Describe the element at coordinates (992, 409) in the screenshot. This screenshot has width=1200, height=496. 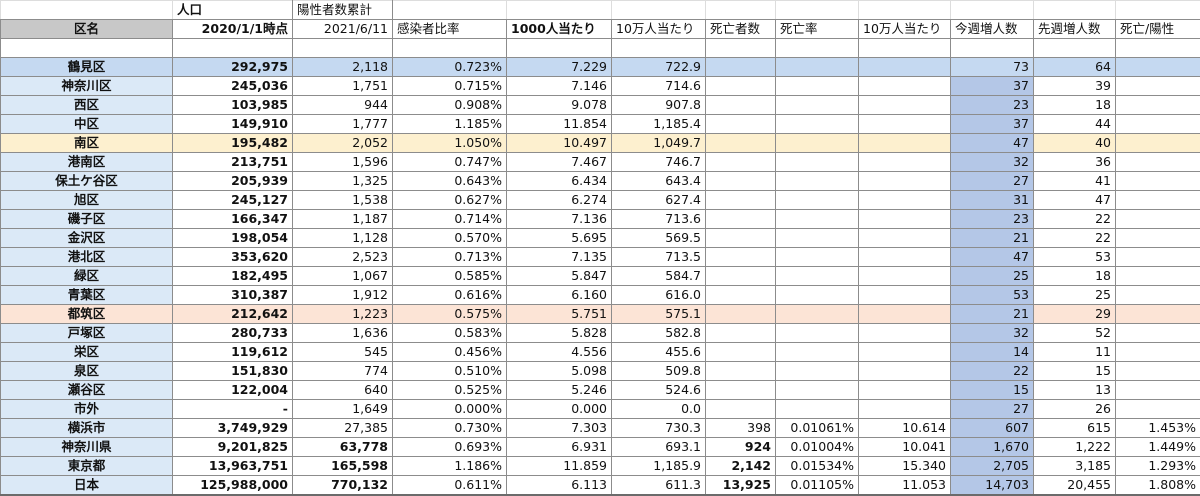
I see `this-week-cell: 27` at that location.